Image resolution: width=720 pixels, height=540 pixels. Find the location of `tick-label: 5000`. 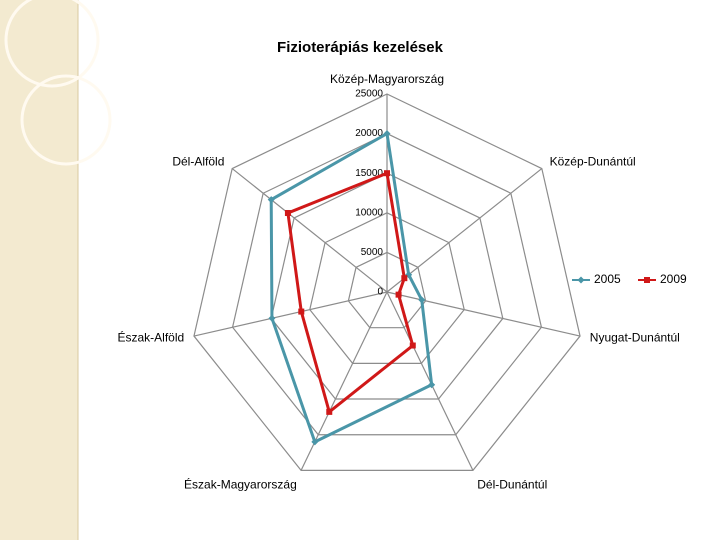

tick-label: 5000 is located at coordinates (372, 252).